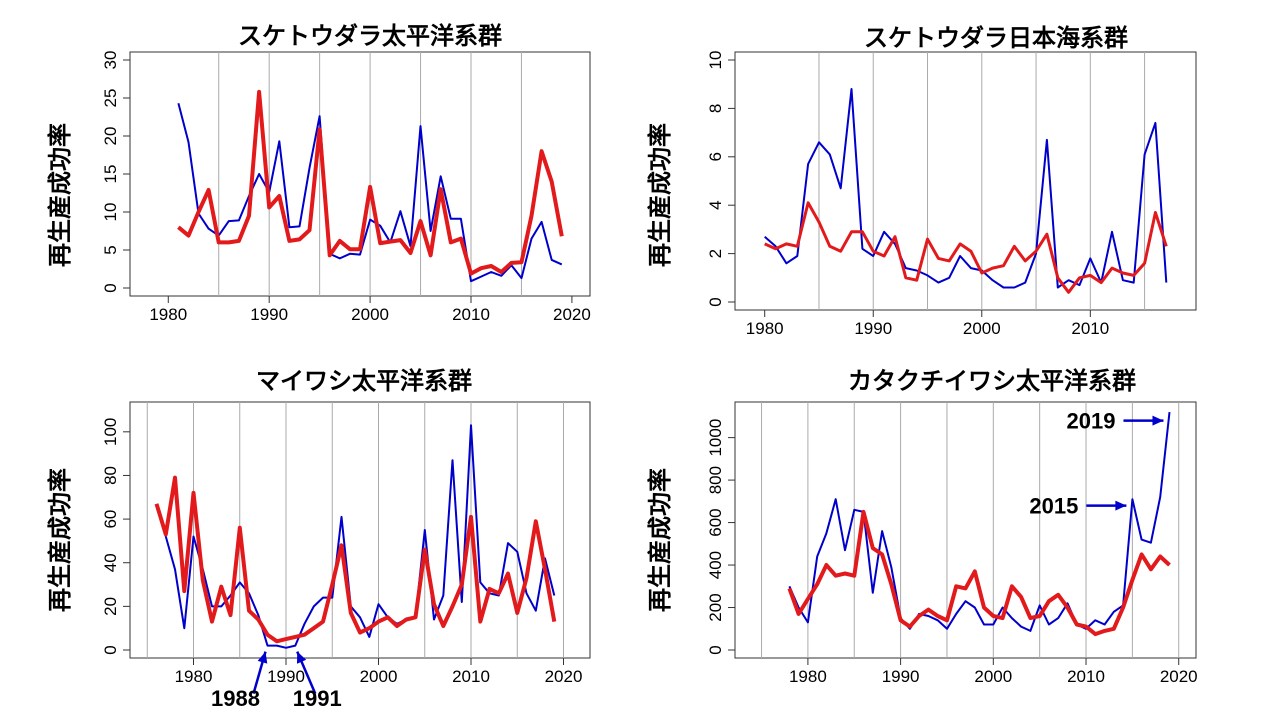 This screenshot has height=720, width=1280. Describe the element at coordinates (715, 480) in the screenshot. I see `y-tick-label: 800` at that location.